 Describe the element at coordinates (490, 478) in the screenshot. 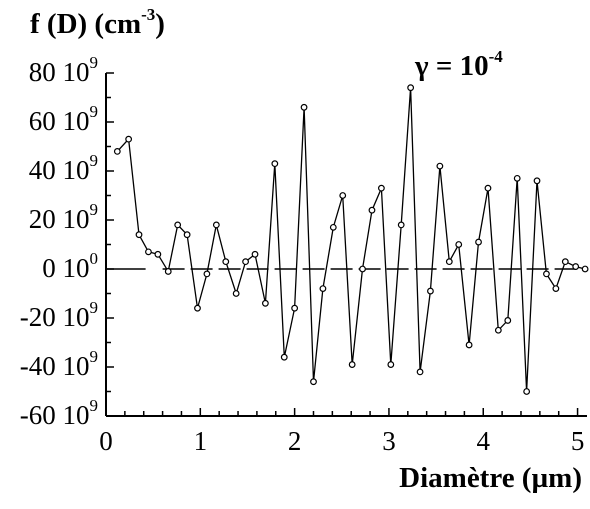

I see `x-axis-label: Diamètre (µm)` at that location.